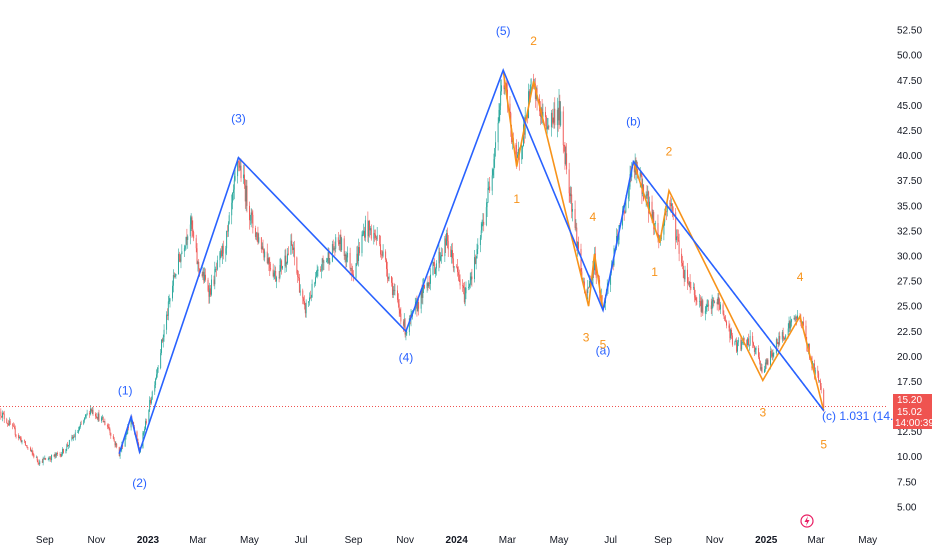 Image resolution: width=932 pixels, height=550 pixels. I want to click on flash-icon, so click(807, 521).